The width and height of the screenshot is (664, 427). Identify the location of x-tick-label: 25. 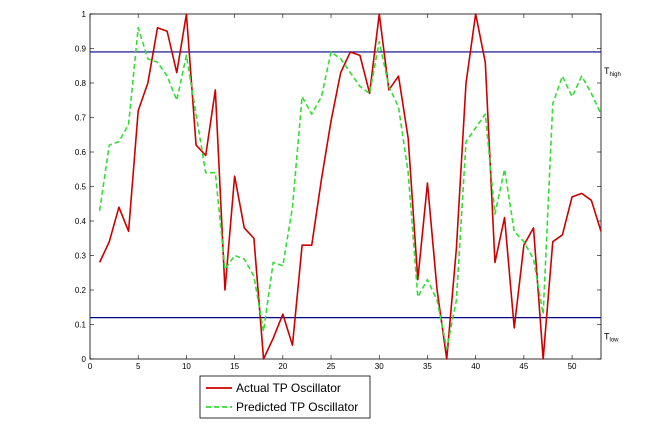
(331, 366).